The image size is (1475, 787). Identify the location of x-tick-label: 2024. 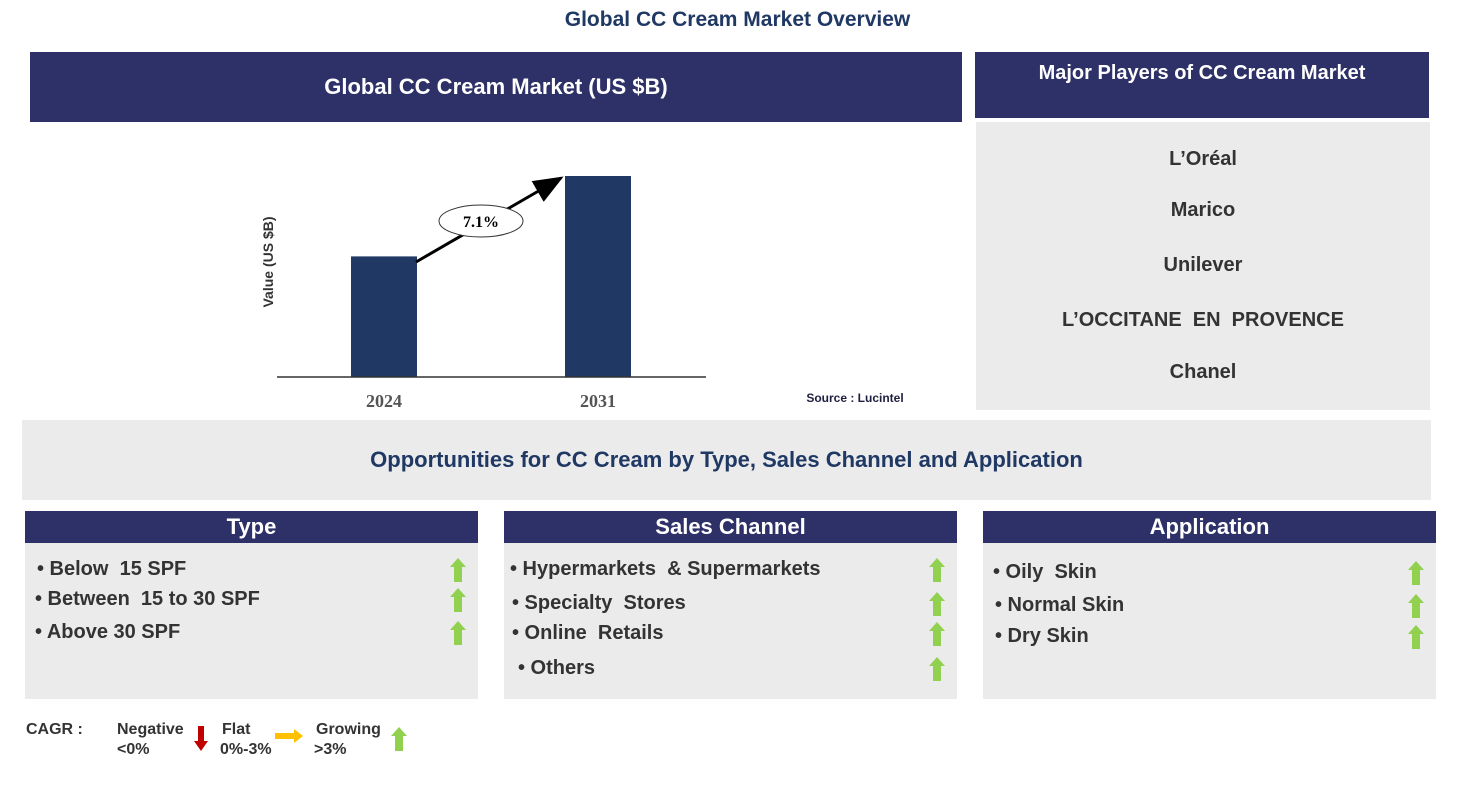
(384, 401).